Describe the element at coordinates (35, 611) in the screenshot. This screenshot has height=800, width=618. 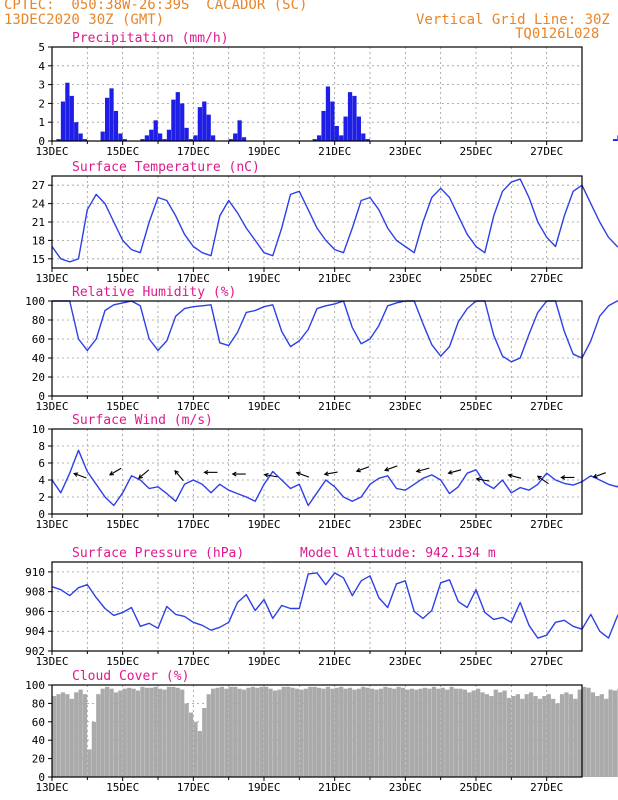
I see `y-tick-label: 906` at that location.